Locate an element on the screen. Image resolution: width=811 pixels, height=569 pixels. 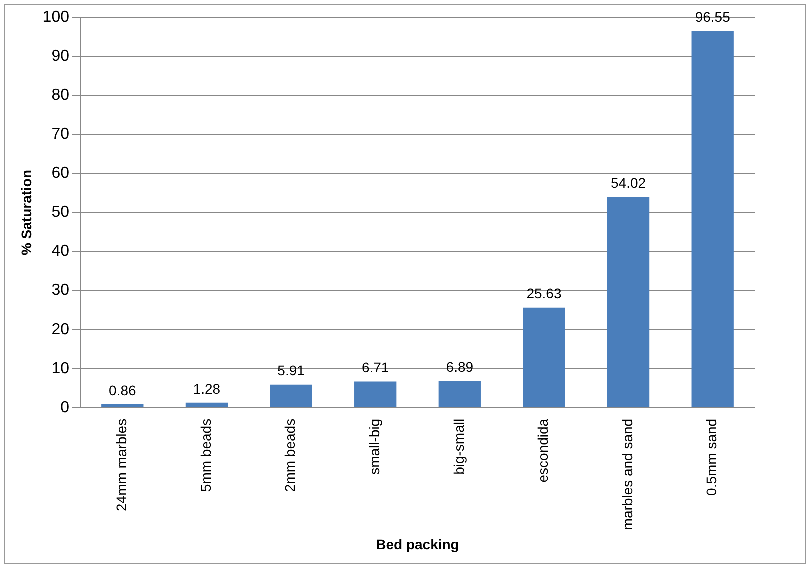
y-tick-label: 80 is located at coordinates (61, 95).